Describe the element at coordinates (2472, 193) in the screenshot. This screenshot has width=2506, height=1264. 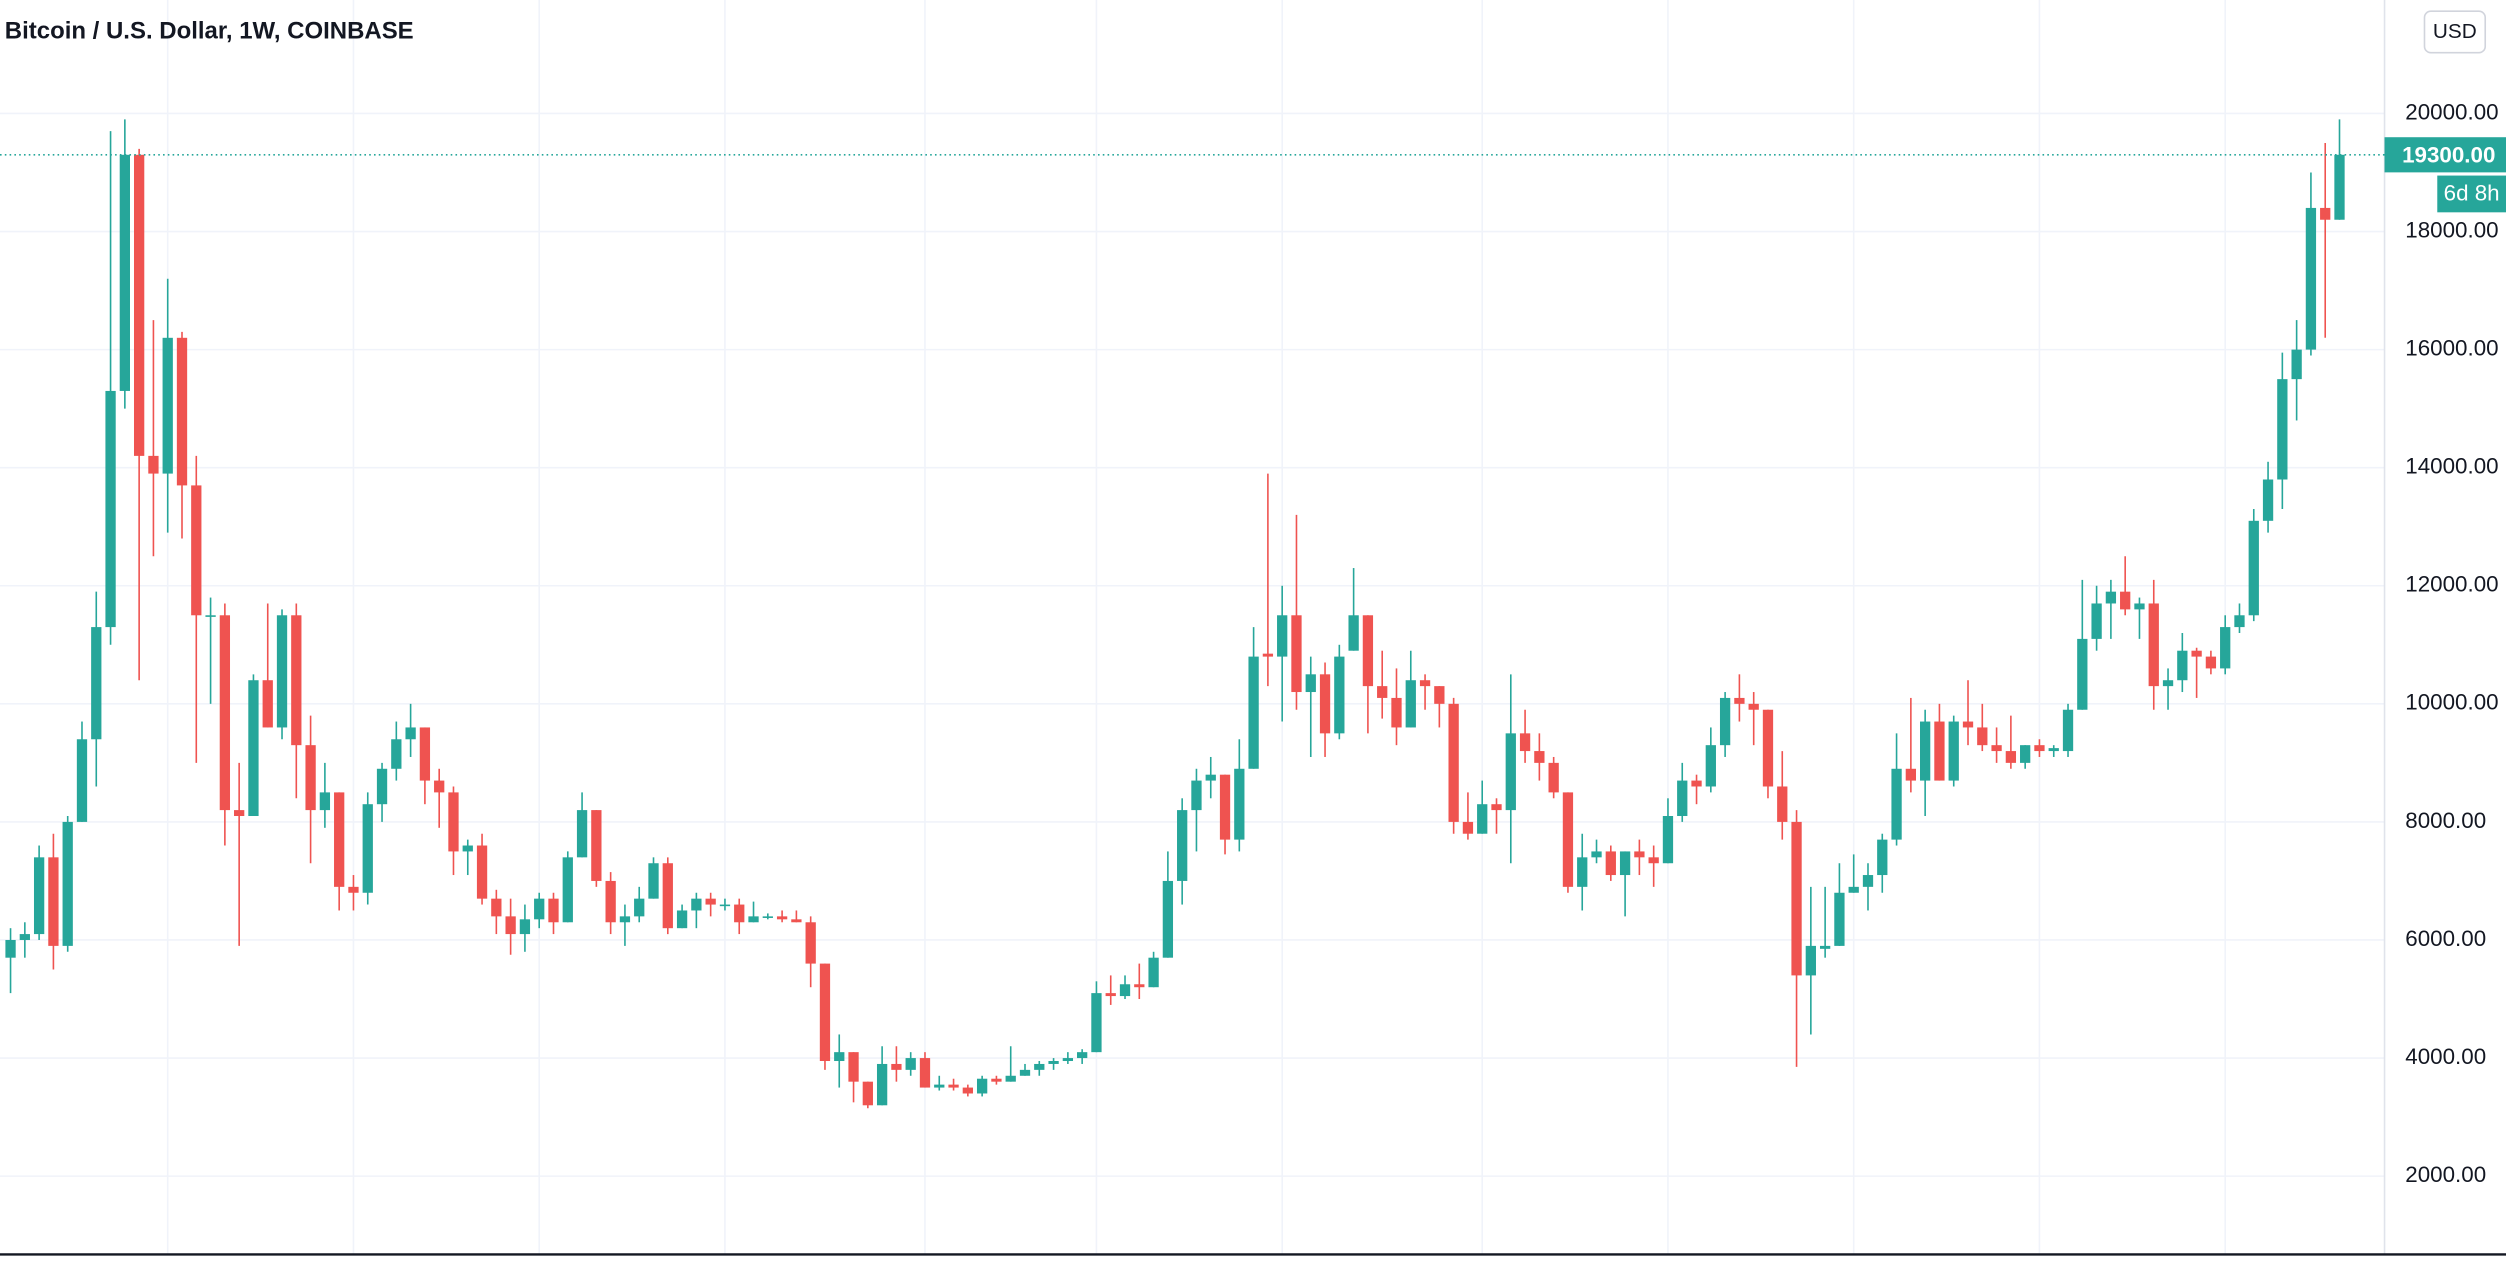
I see `countdown-label: 6d 8h` at that location.